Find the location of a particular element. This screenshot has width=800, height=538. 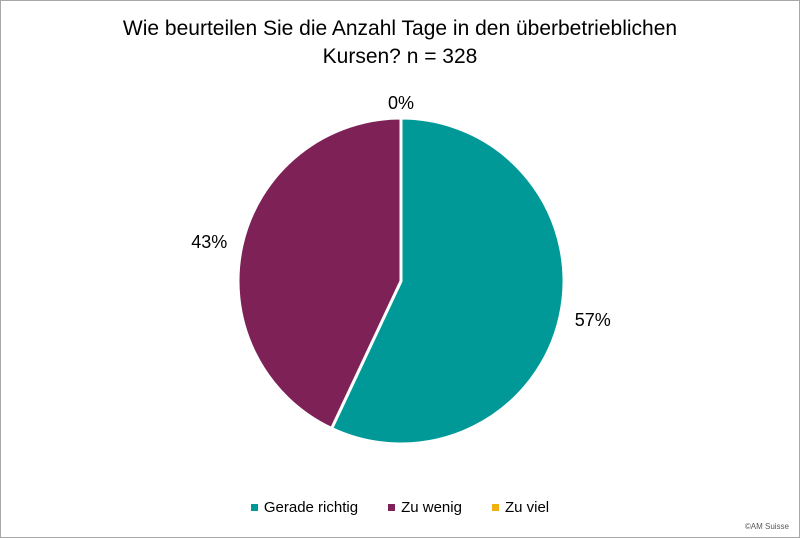

legend-item-zu-viel: Zu viel is located at coordinates (520, 507).